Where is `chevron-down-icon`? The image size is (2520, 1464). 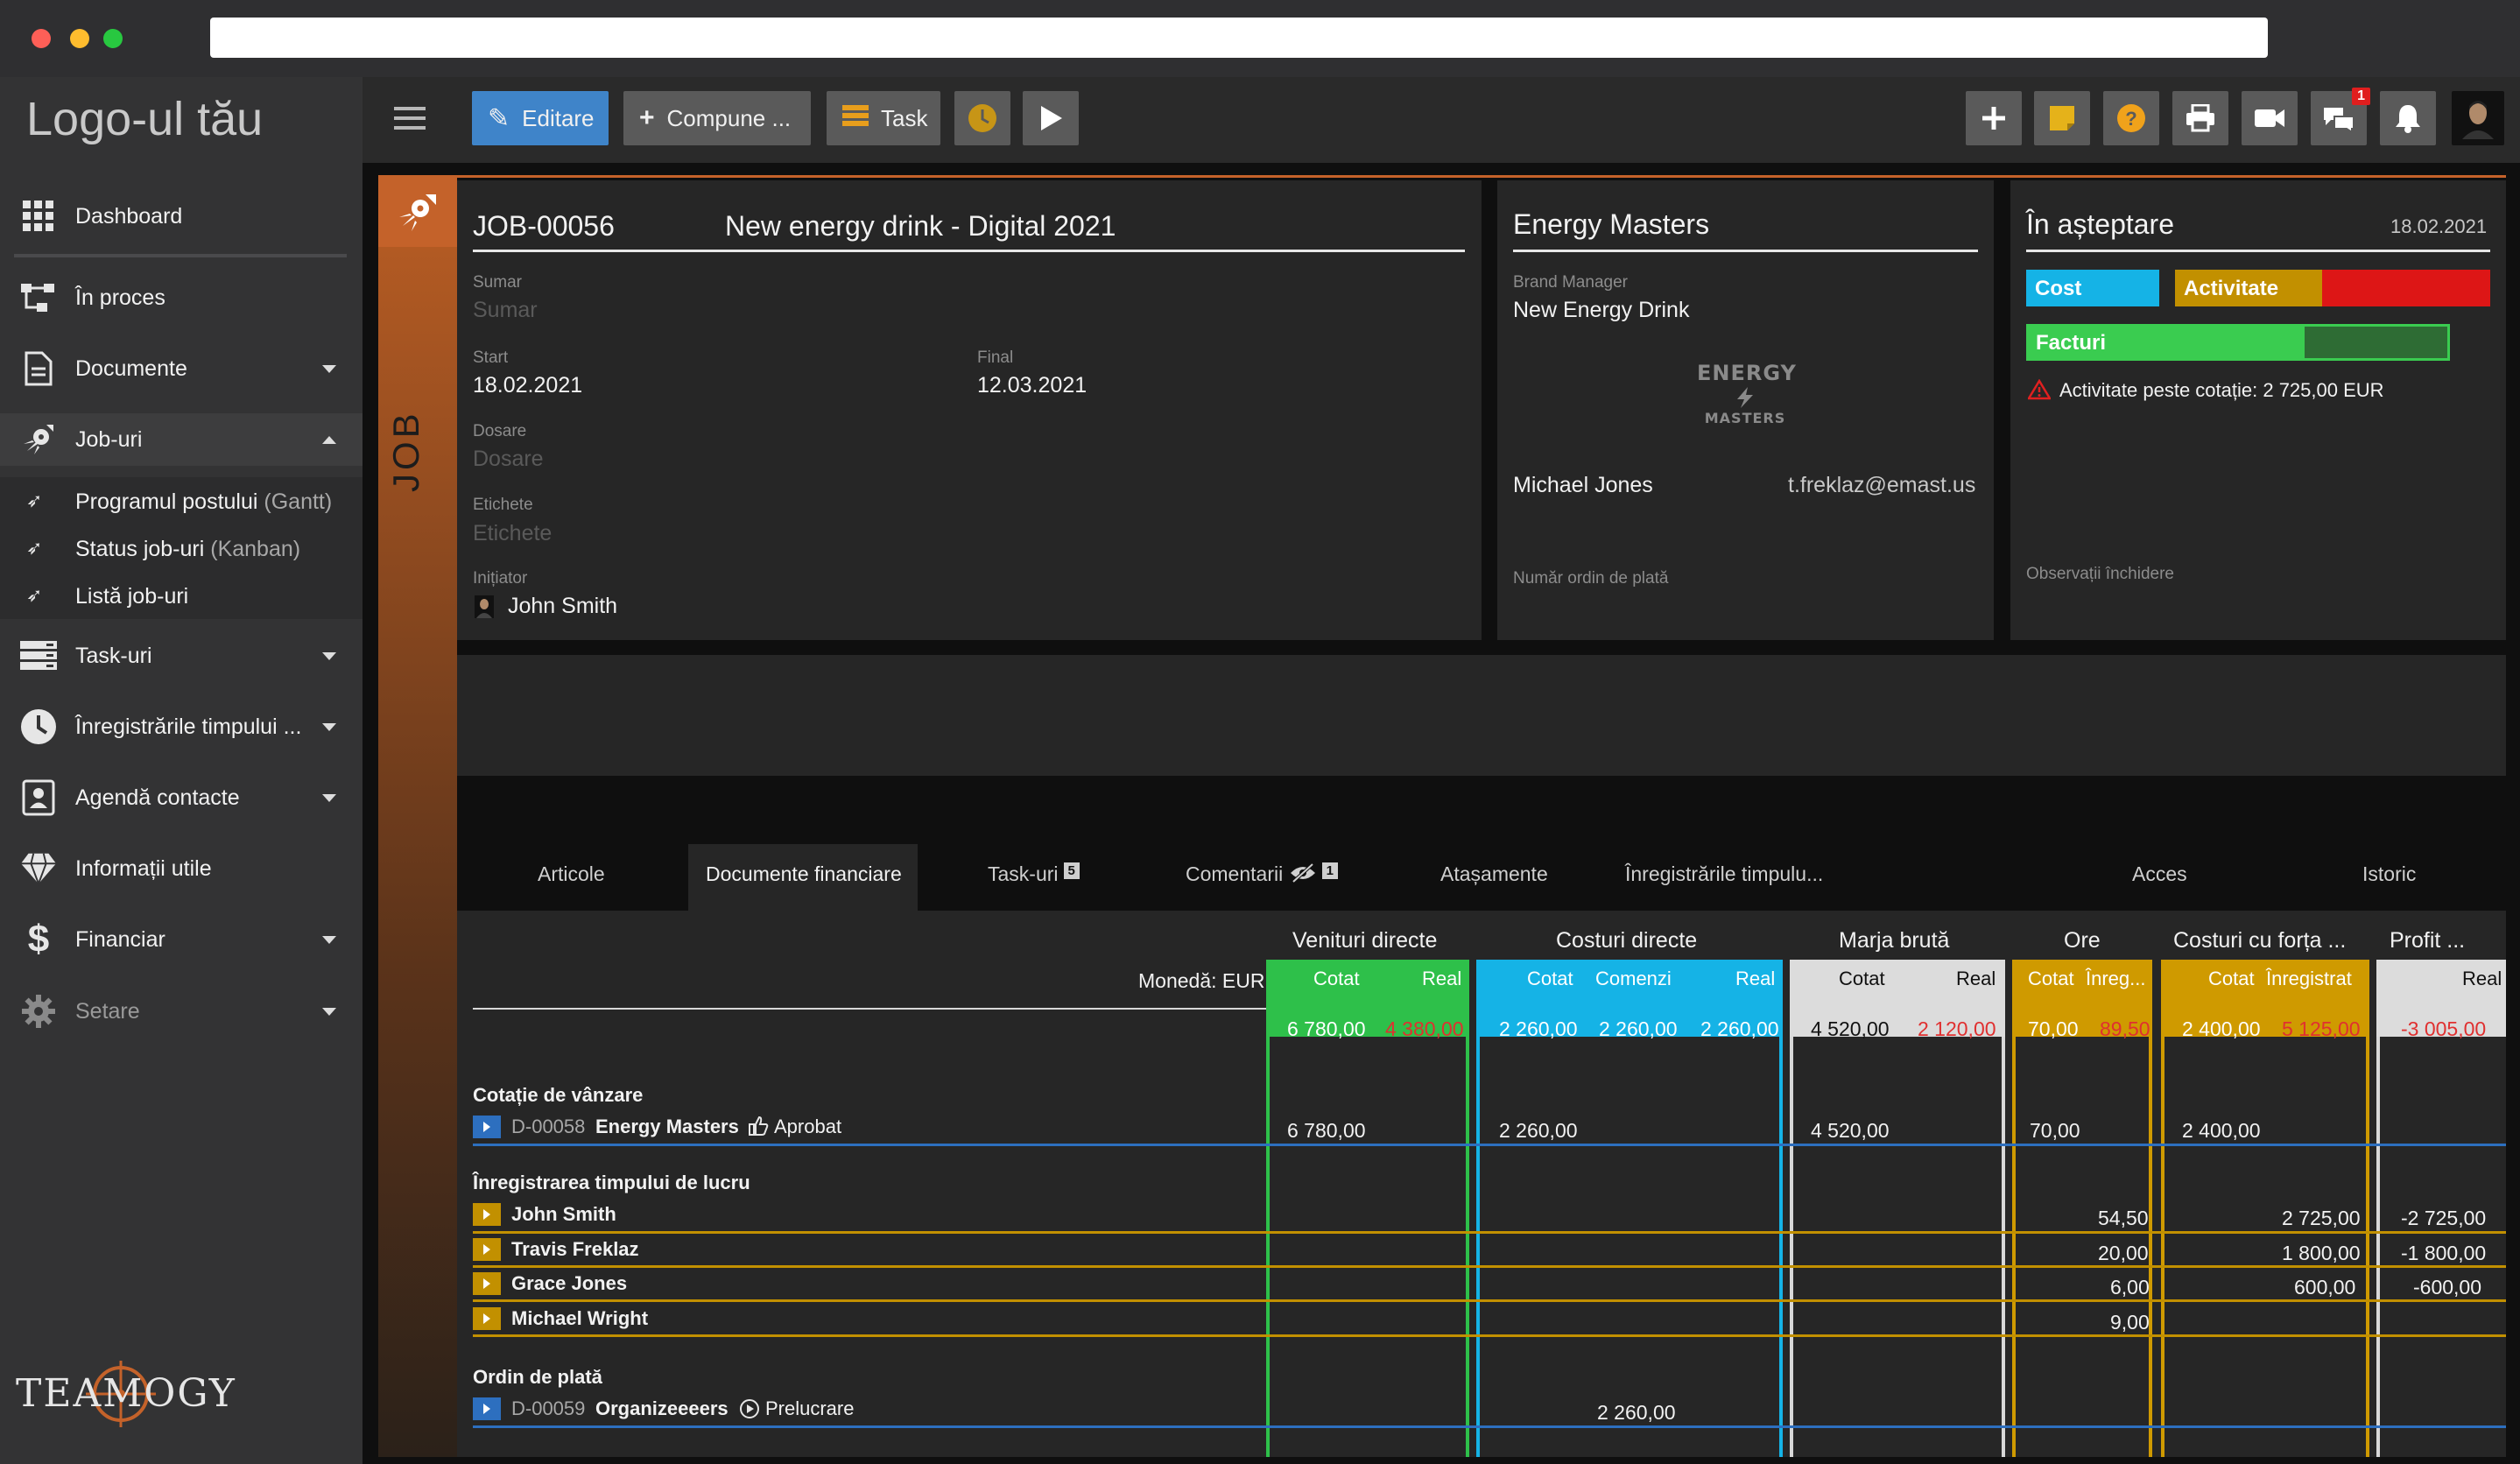
chevron-down-icon is located at coordinates (329, 939).